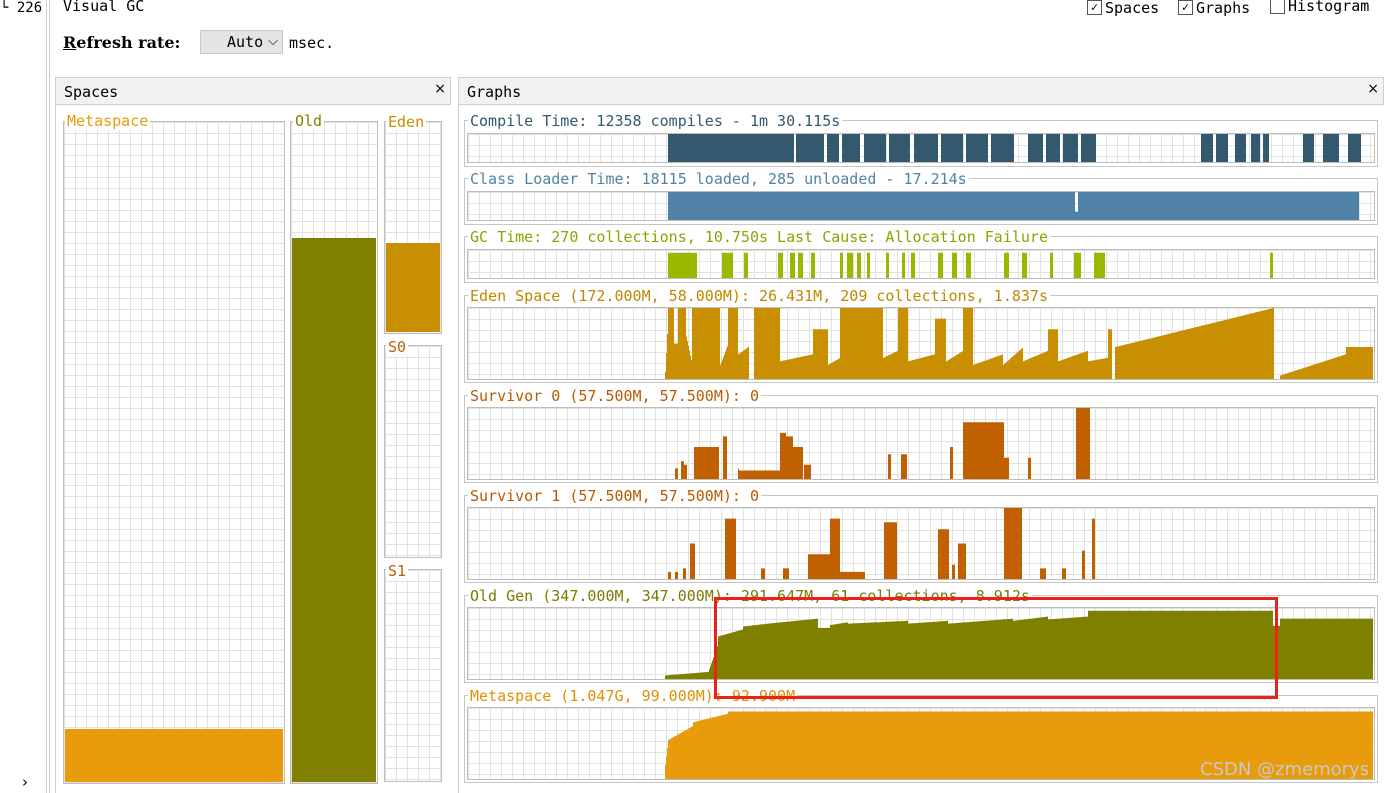 This screenshot has width=1384, height=793. I want to click on refresh-rate-value: Auto, so click(245, 42).